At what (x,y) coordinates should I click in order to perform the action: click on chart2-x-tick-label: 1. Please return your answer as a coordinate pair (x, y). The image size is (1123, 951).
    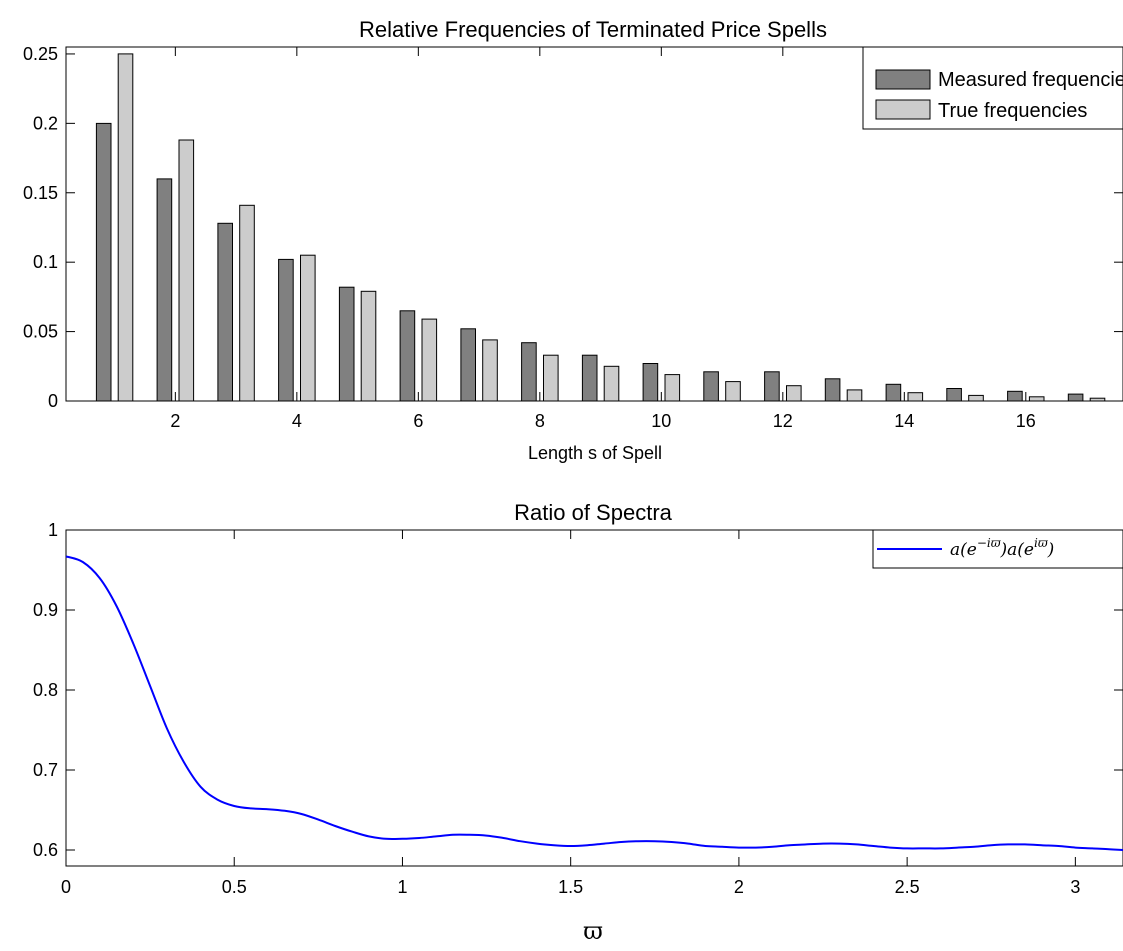
    Looking at the image, I should click on (402, 887).